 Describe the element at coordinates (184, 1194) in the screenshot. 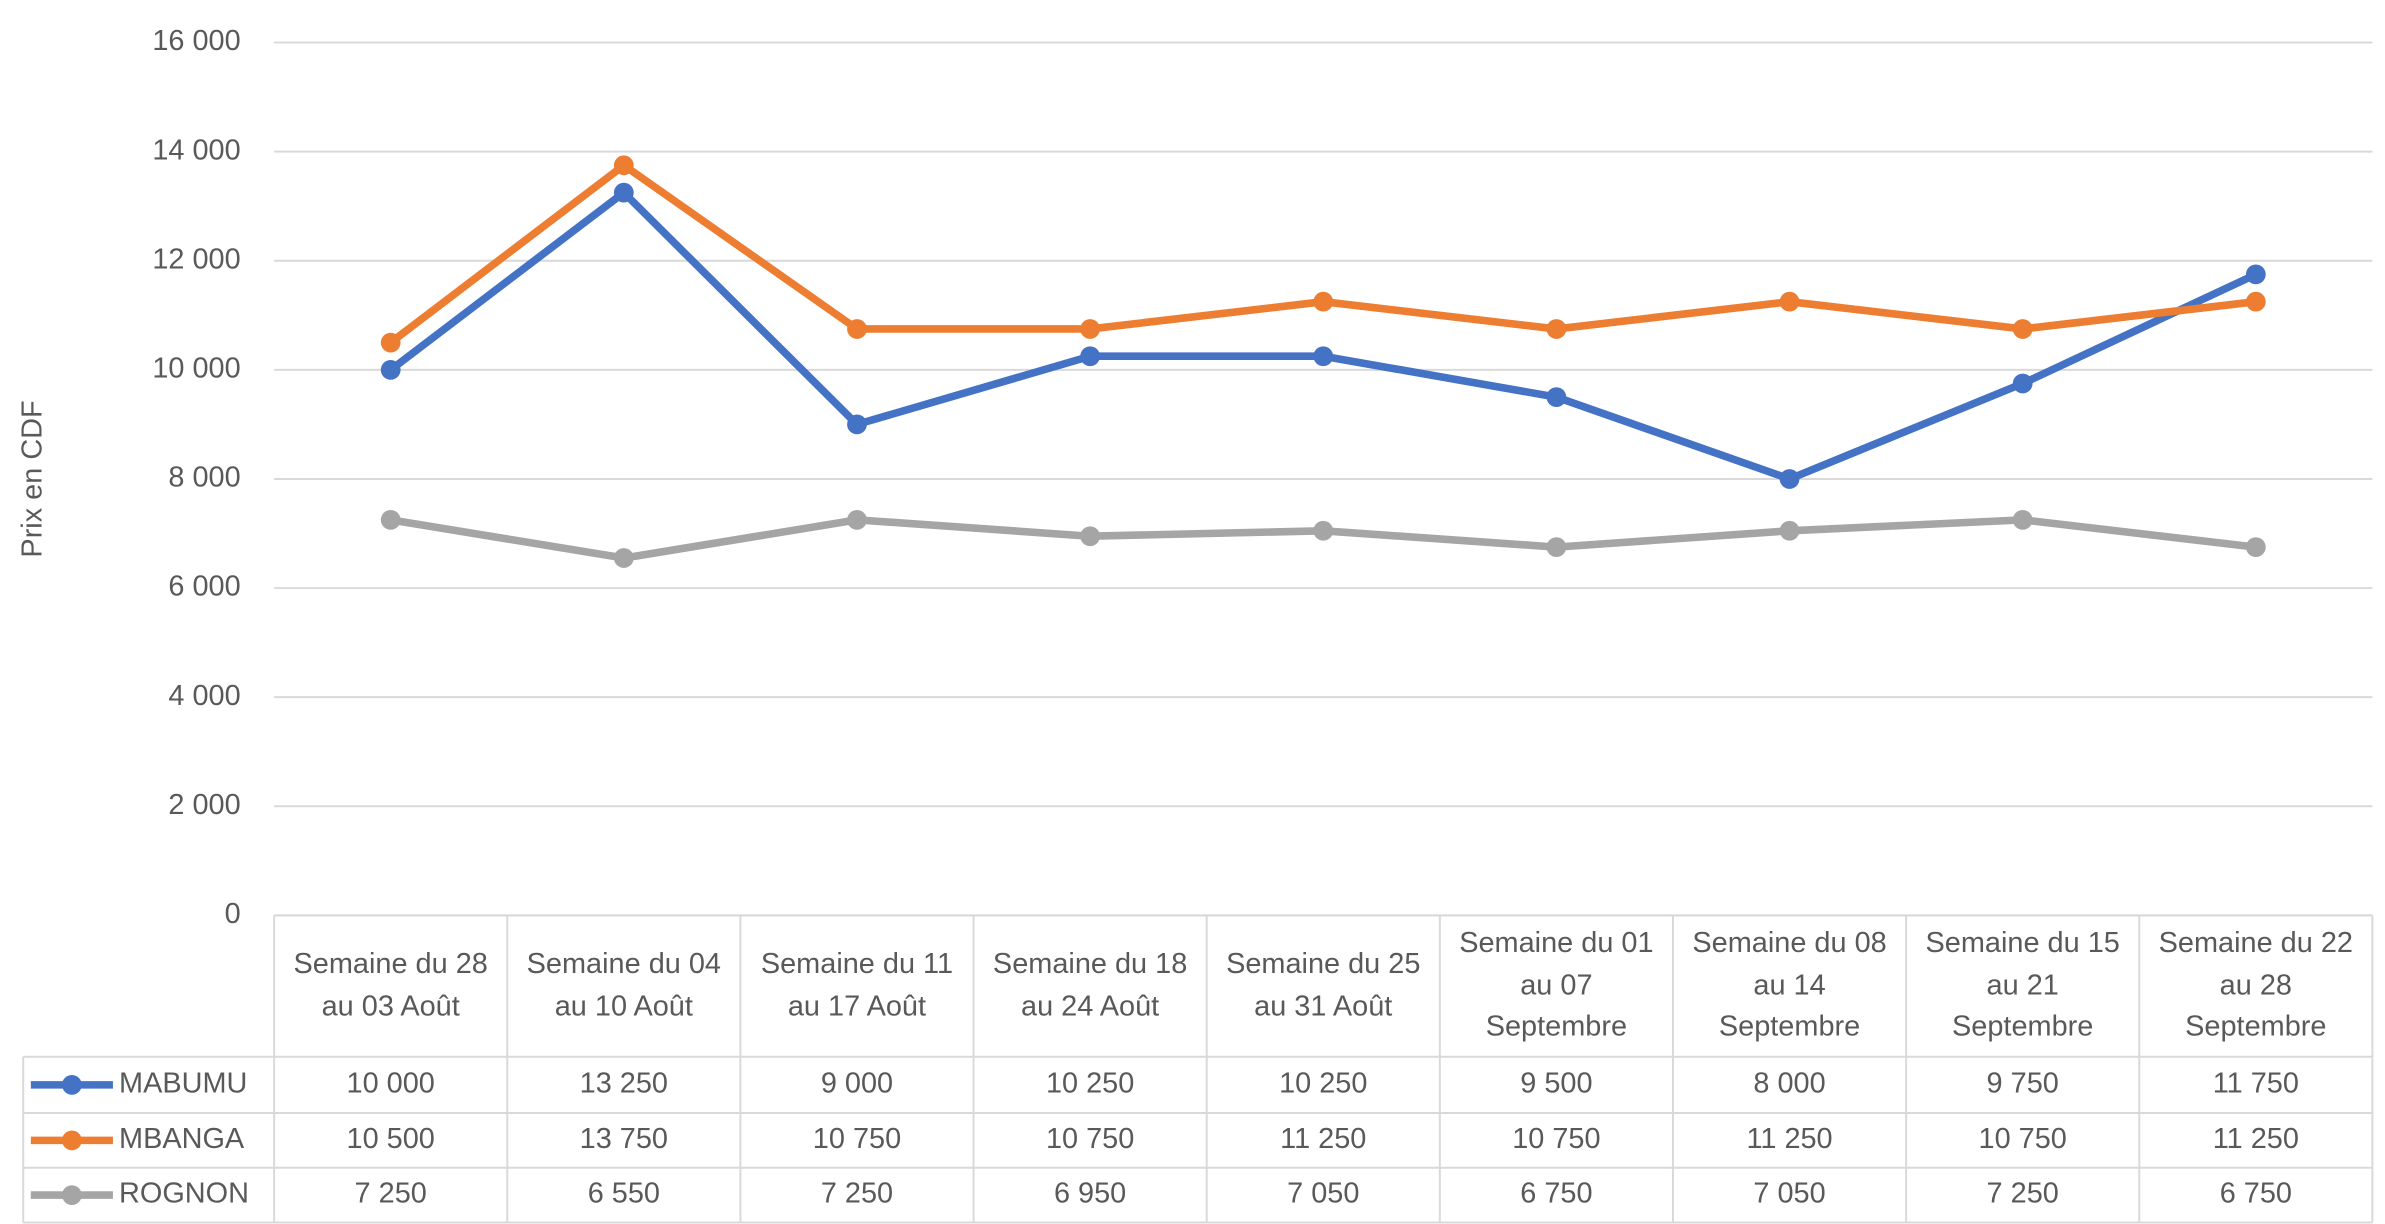

I see `legend-label: ROGNON` at that location.